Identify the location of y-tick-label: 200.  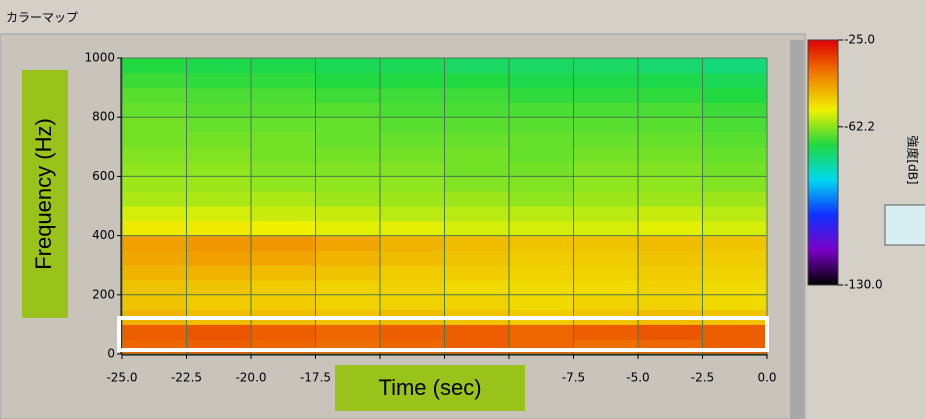
(103, 294).